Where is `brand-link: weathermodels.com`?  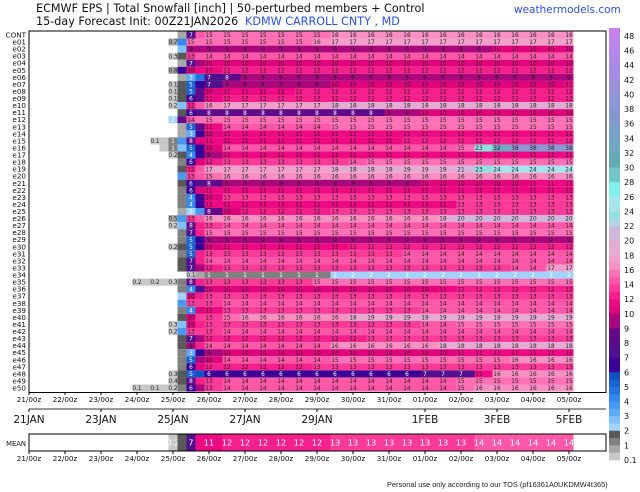
brand-link: weathermodels.com is located at coordinates (567, 10).